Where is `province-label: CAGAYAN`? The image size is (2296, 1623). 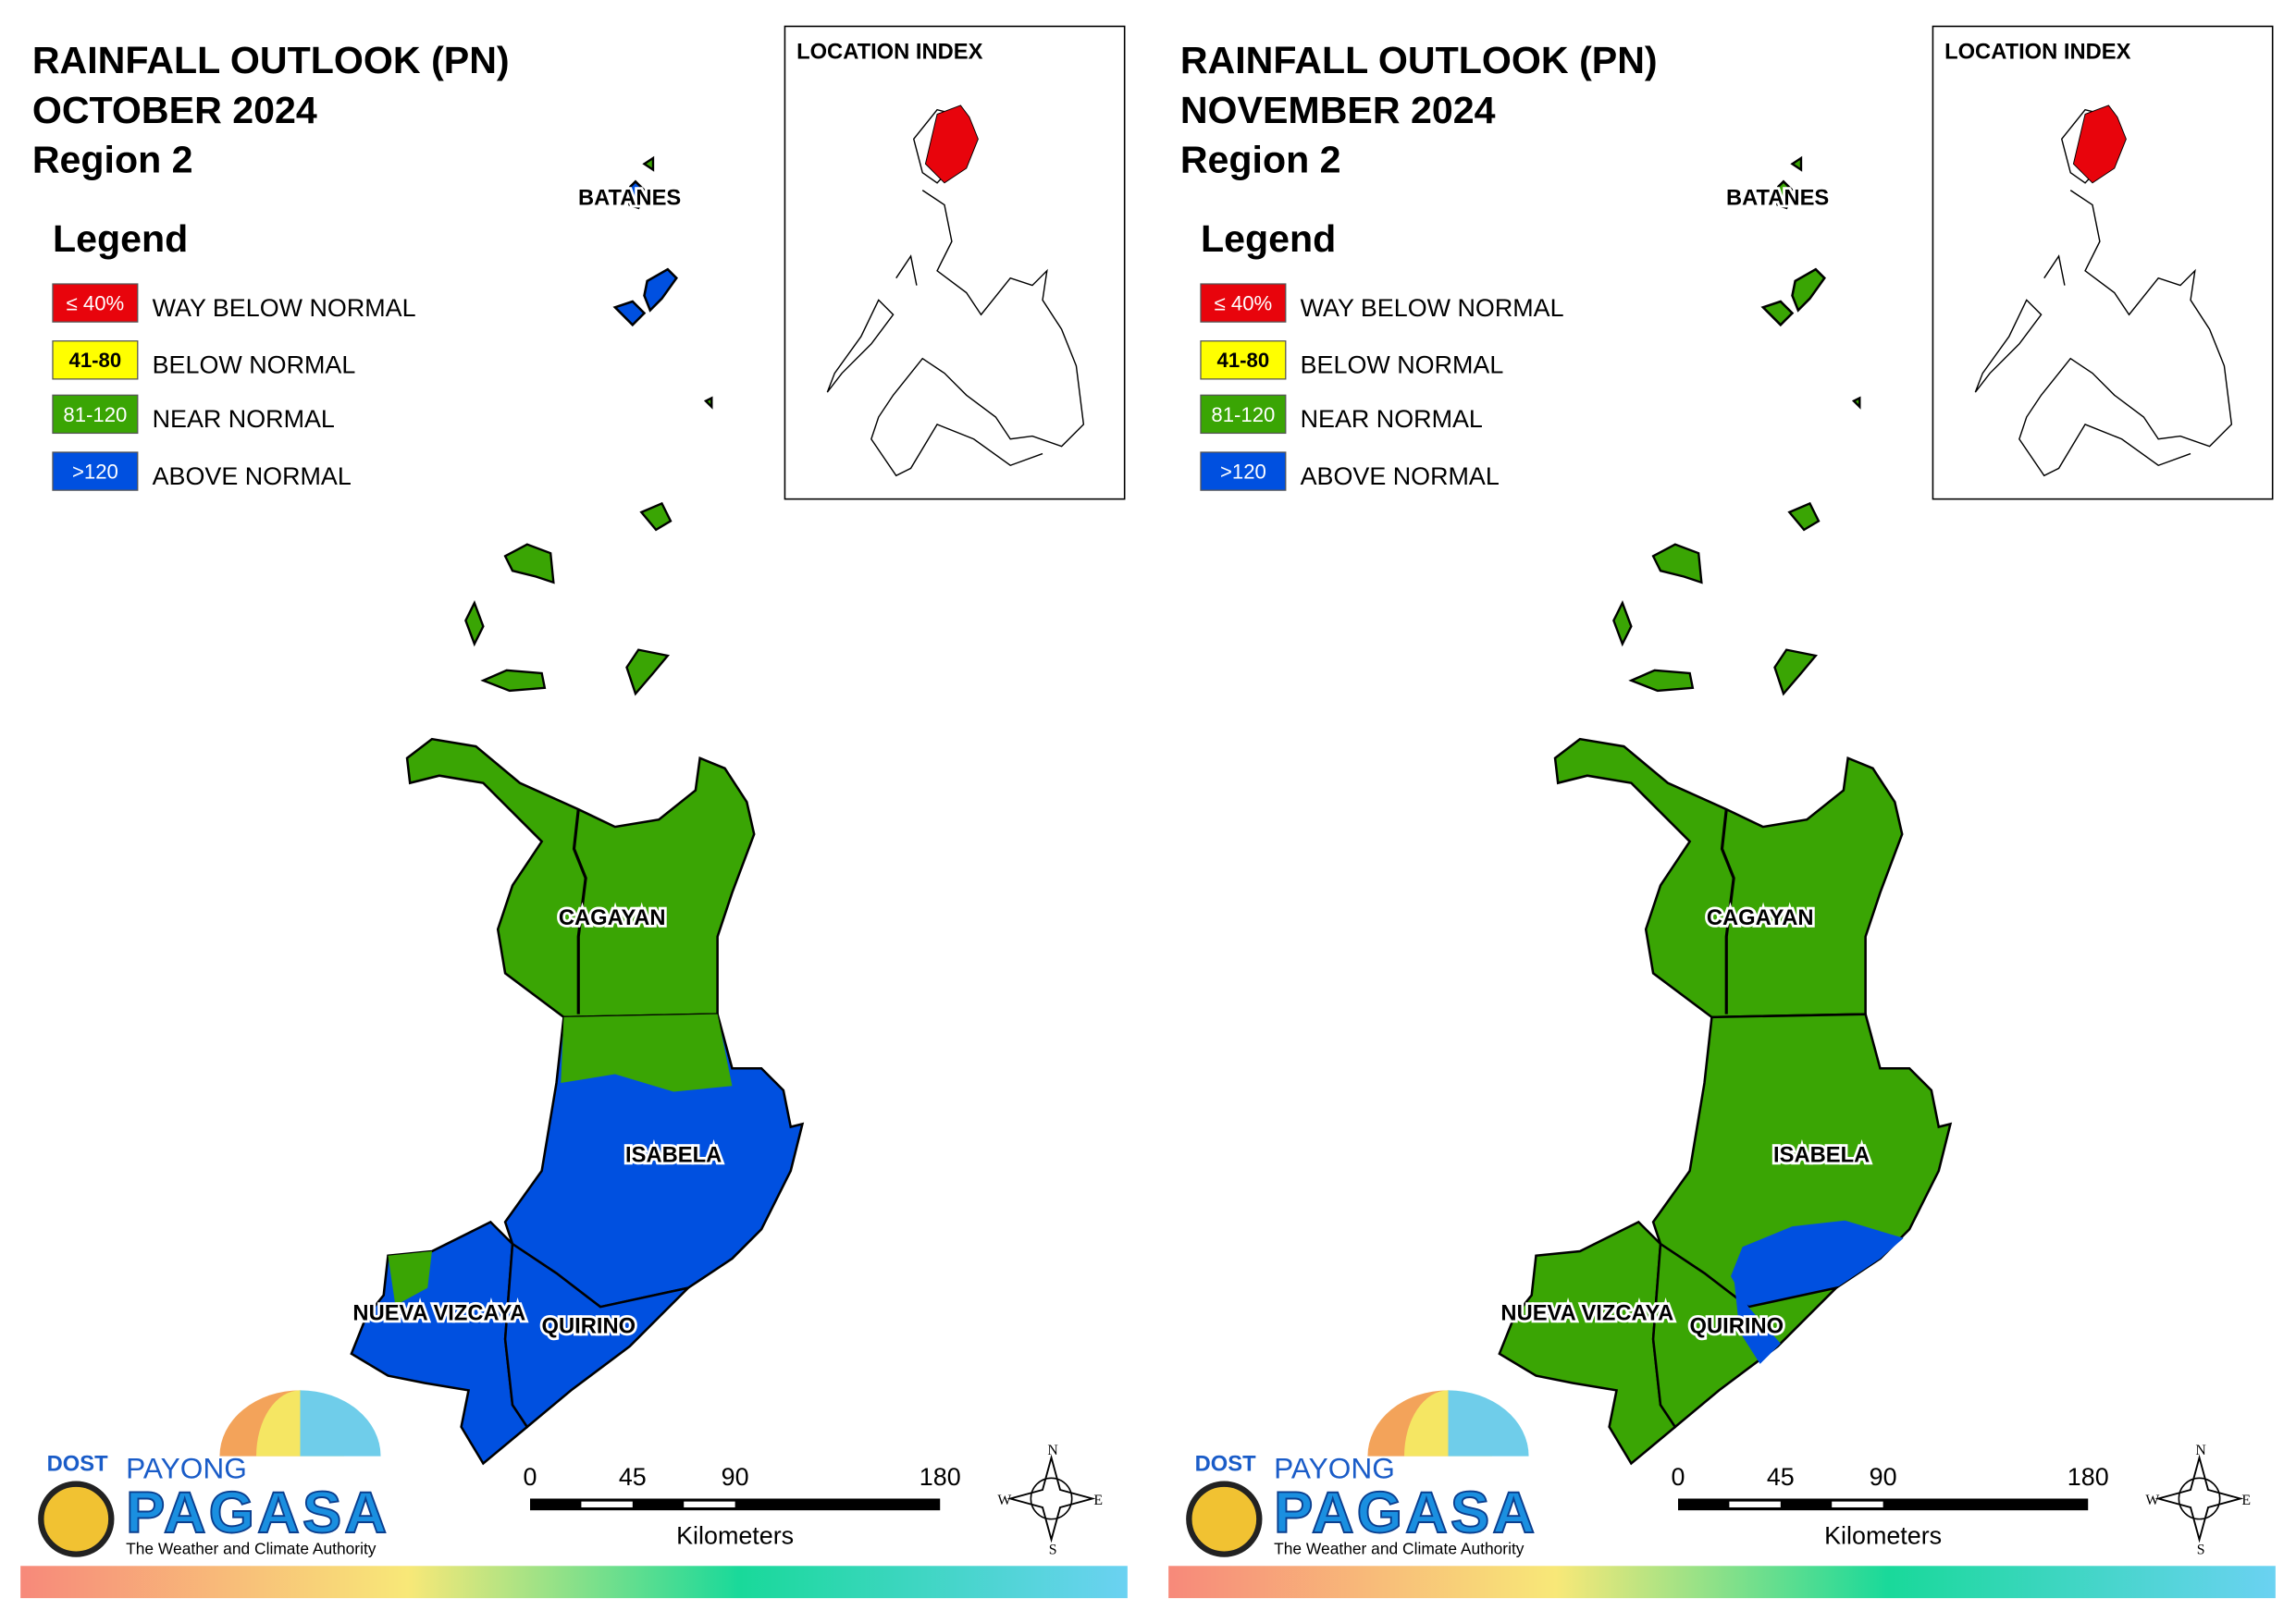 province-label: CAGAYAN is located at coordinates (612, 918).